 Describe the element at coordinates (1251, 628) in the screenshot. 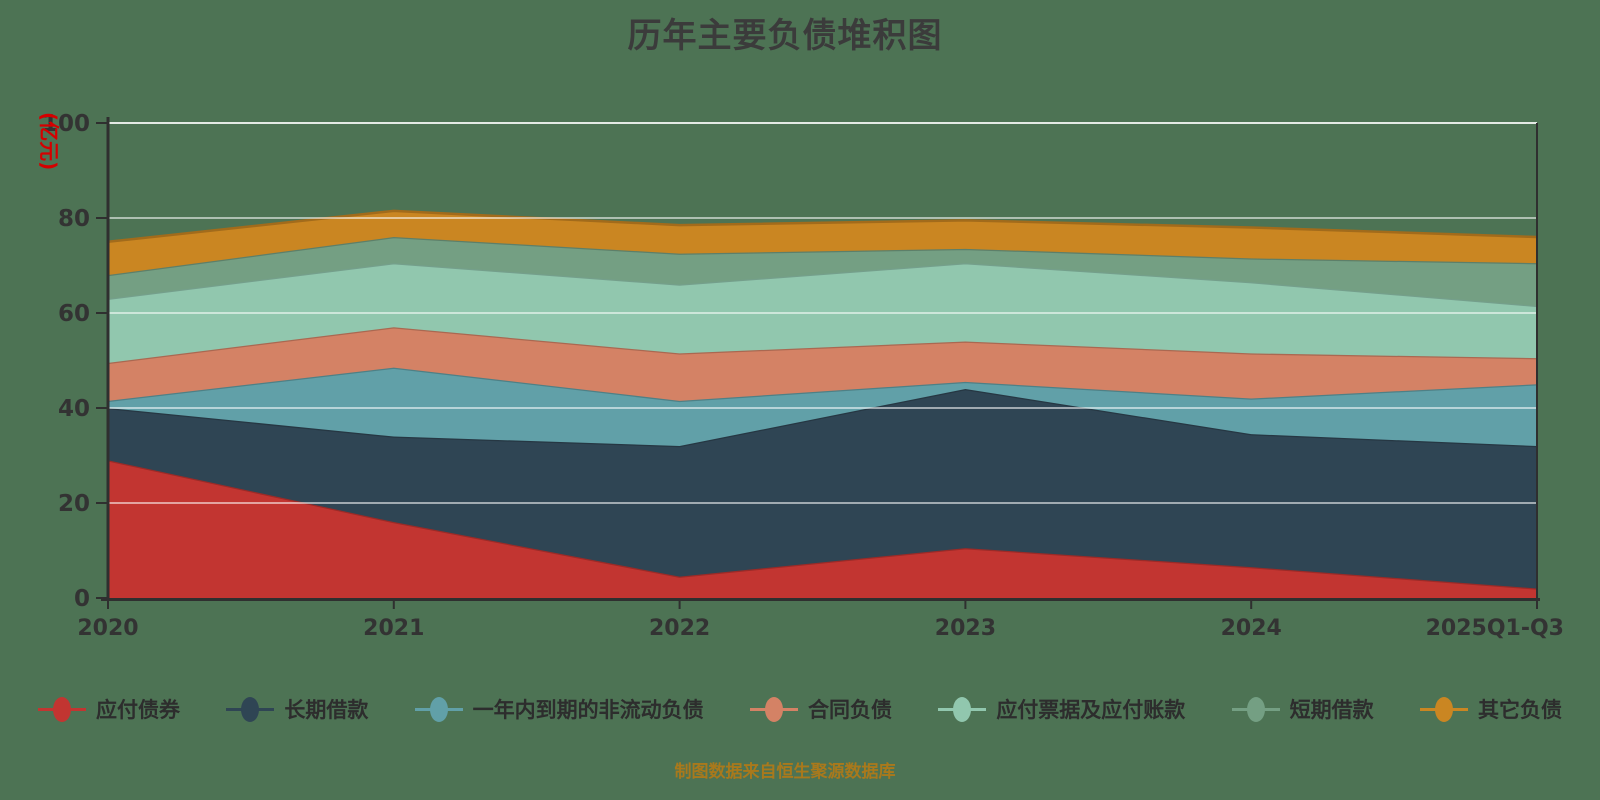

I see `x-tick-label: 2024` at that location.